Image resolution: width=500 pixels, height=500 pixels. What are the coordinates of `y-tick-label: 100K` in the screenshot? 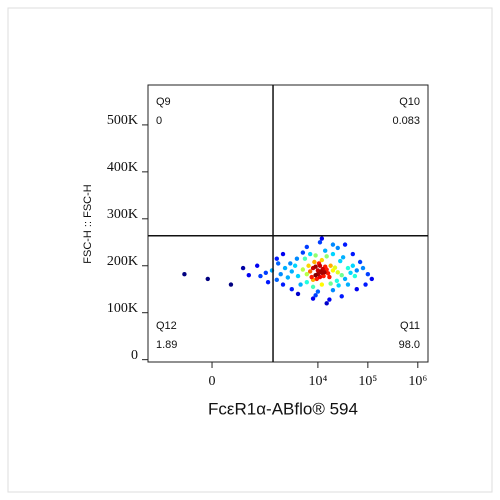 It's located at (122, 308).